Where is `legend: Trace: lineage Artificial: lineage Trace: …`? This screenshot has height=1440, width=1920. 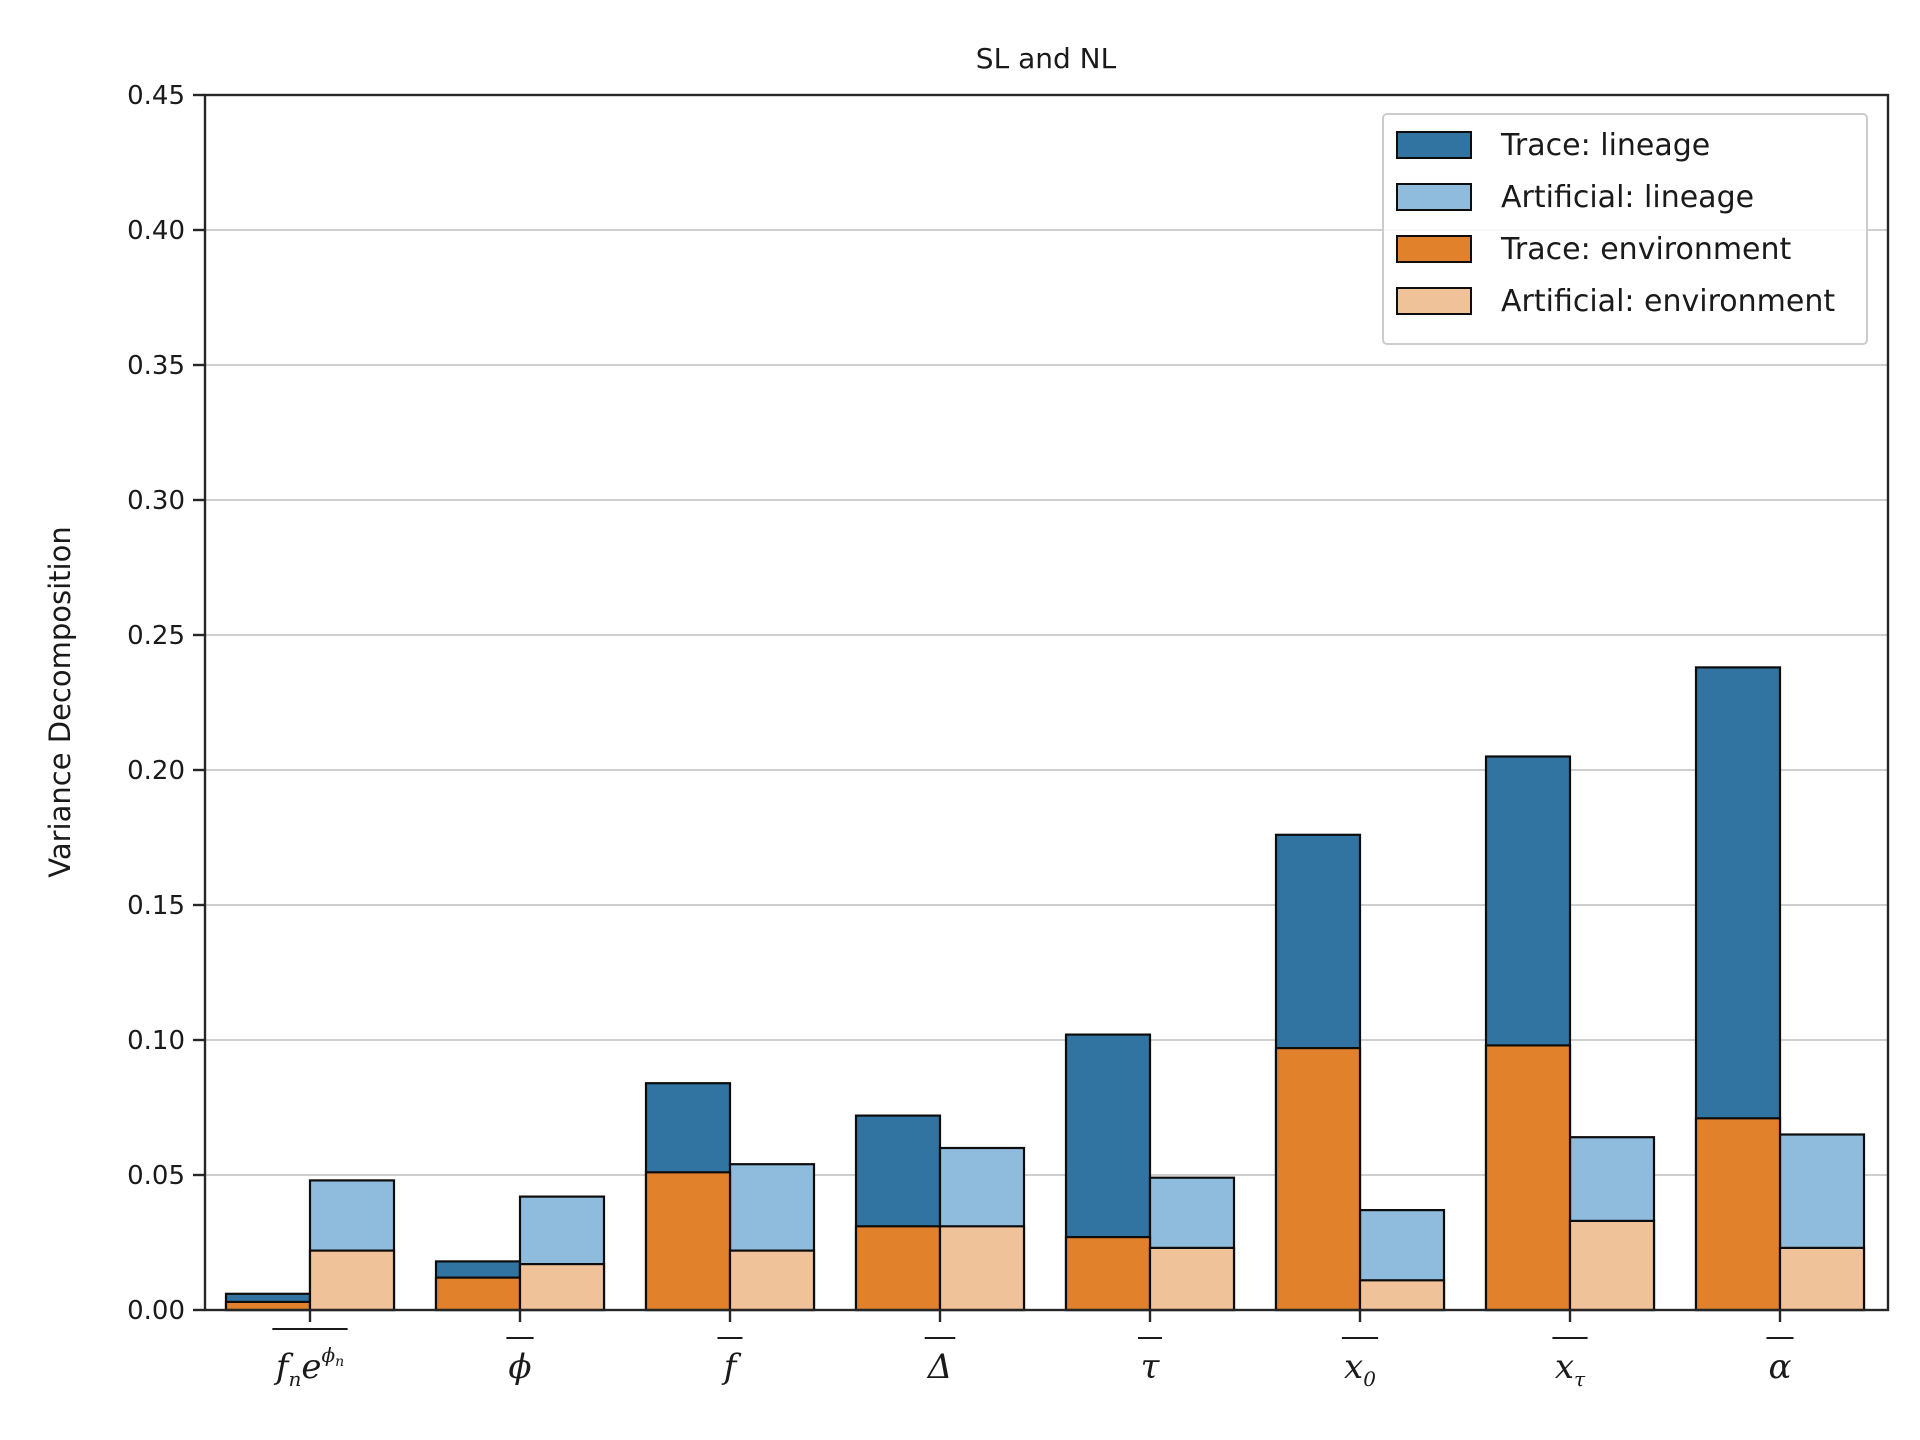
legend: Trace: lineage Artificial: lineage Trace: … is located at coordinates (1625, 229).